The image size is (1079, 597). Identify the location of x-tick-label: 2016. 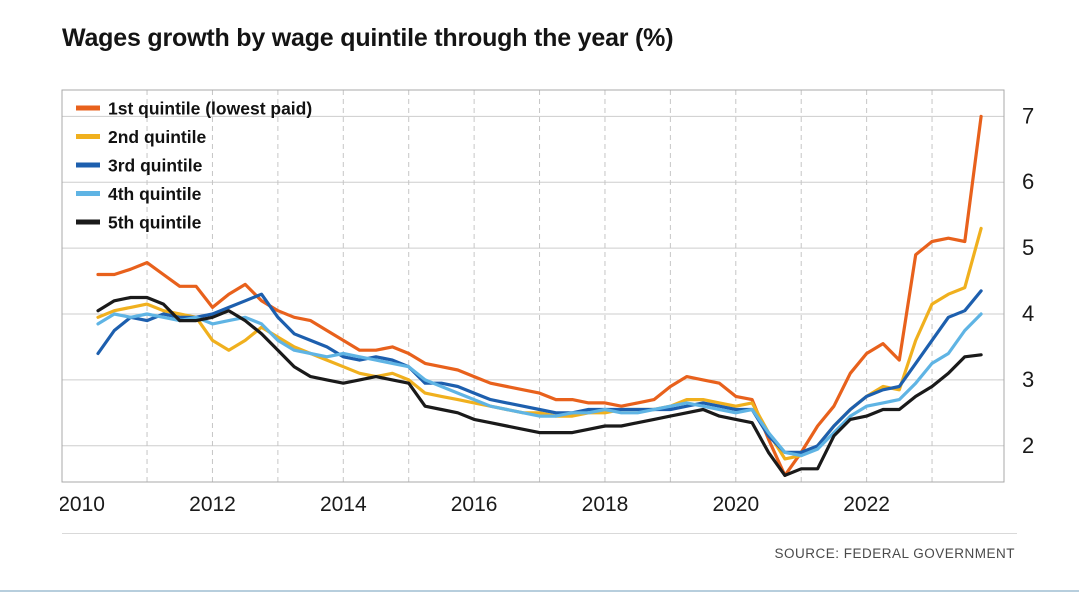
(474, 504).